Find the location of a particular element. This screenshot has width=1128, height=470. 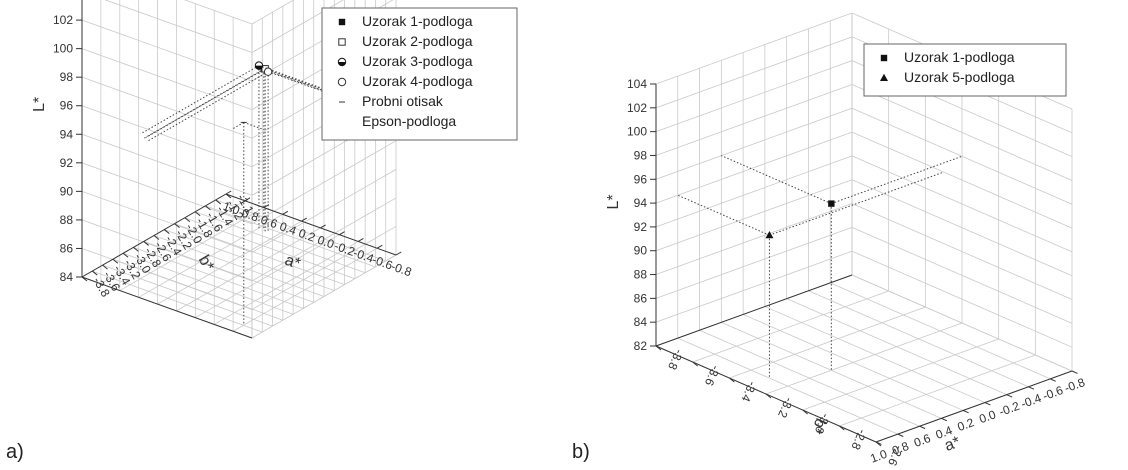

z-tick-label: 102 is located at coordinates (637, 108).